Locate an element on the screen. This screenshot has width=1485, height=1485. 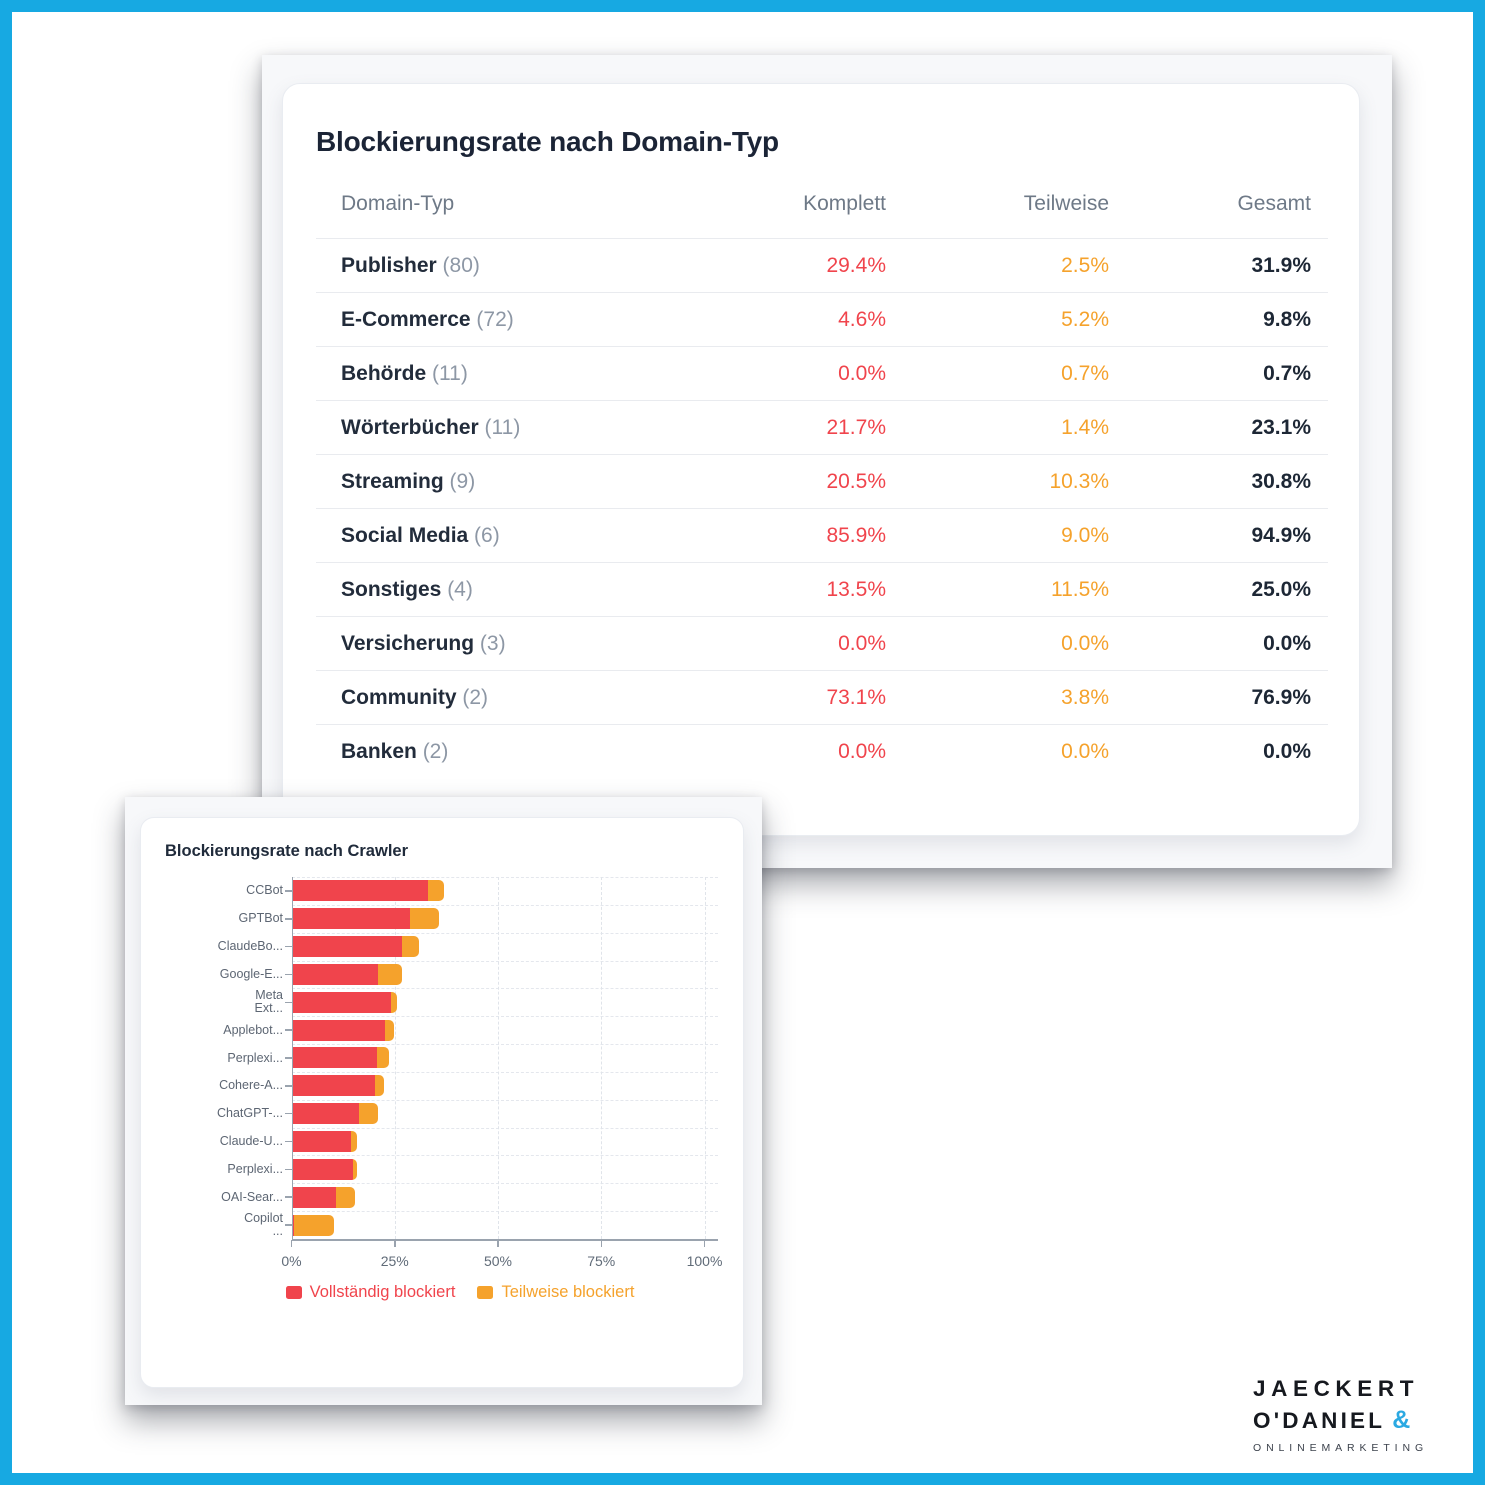
domain-type-cell: Banken (2) is located at coordinates (526, 752).